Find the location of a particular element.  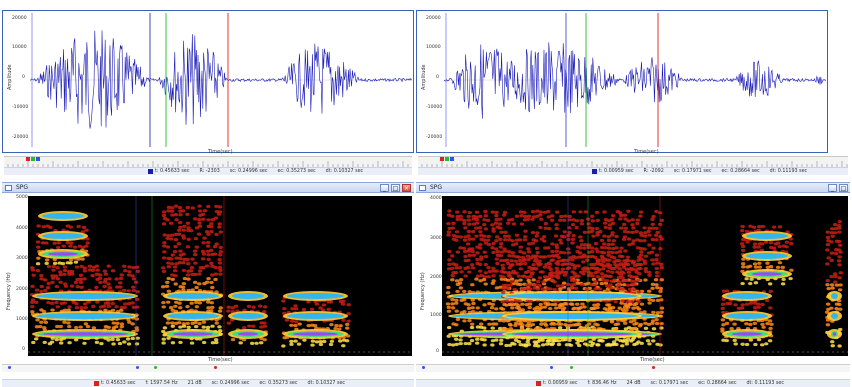

right-spec-marker-strip is located at coordinates (633, 368).